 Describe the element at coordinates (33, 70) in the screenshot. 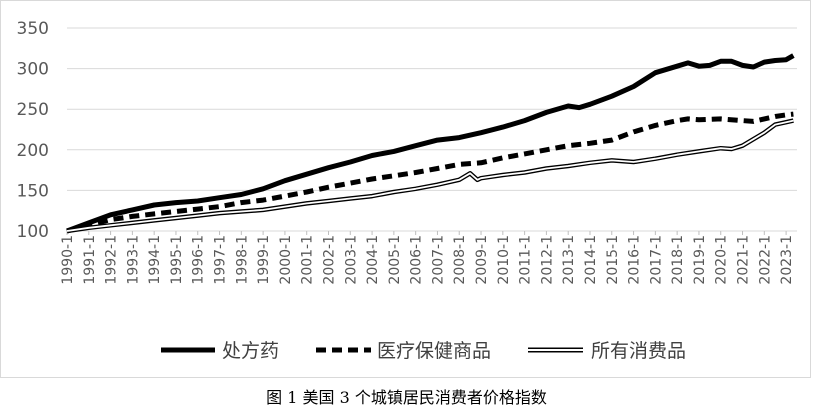

I see `y-tick-label: 300` at that location.